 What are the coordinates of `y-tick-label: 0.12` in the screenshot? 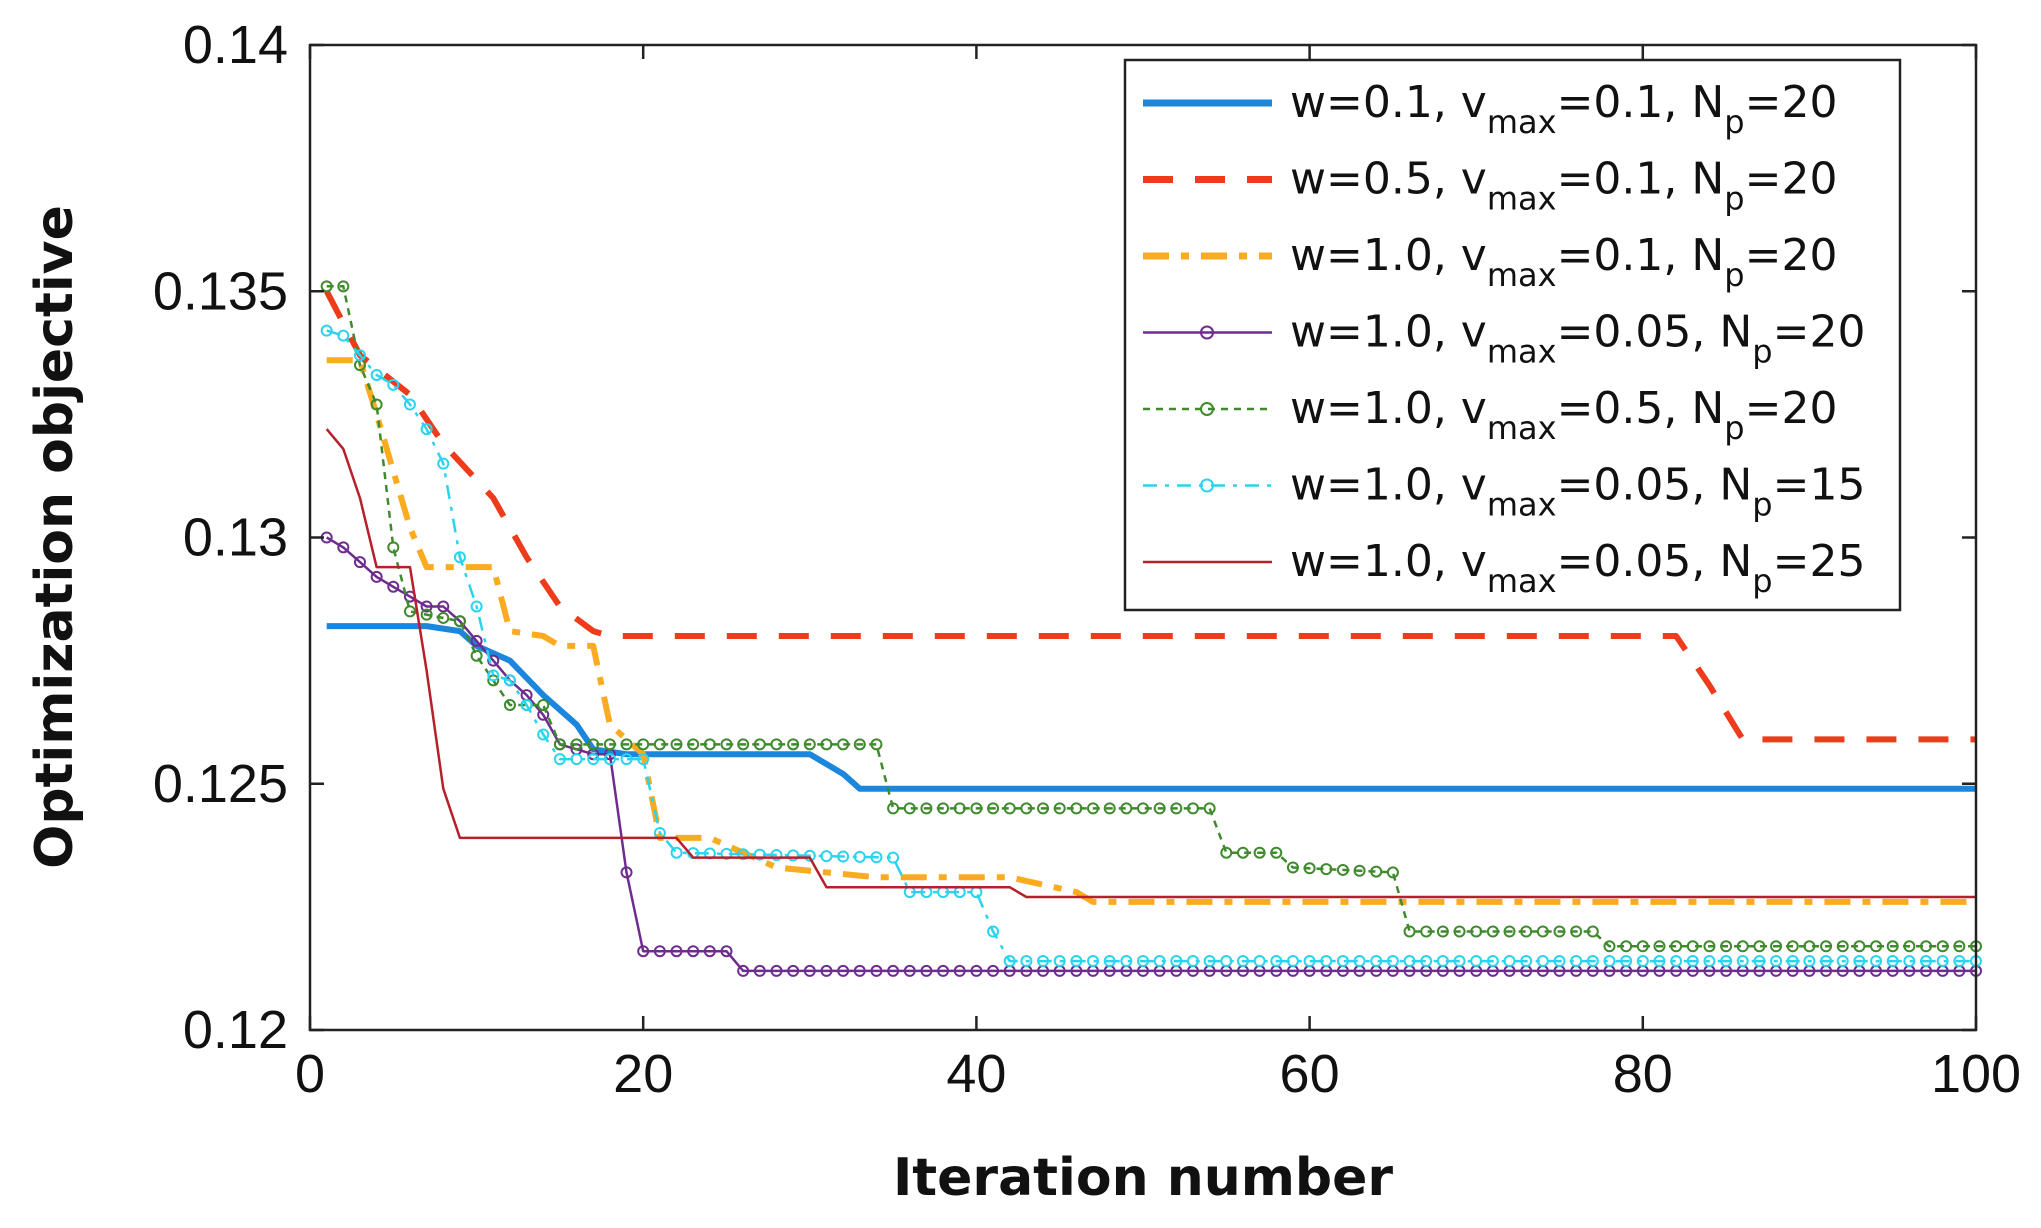 It's located at (235, 1030).